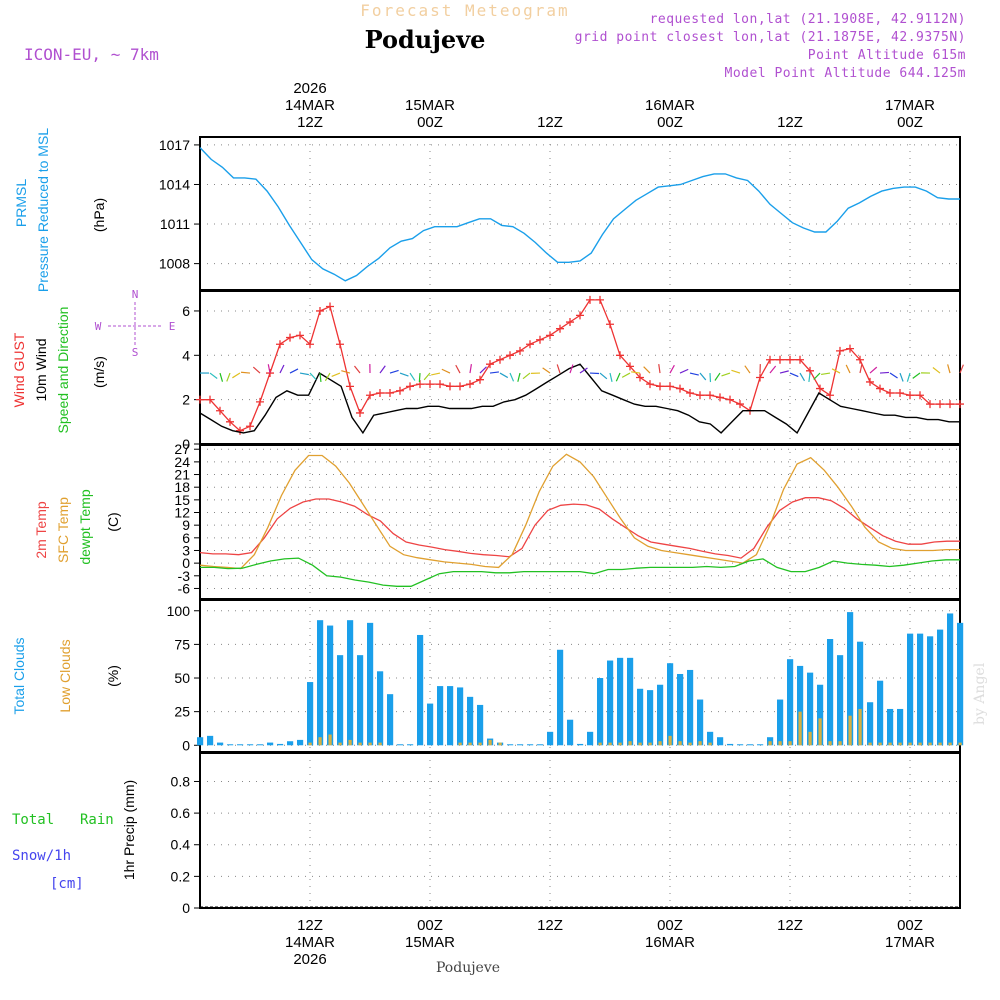 The width and height of the screenshot is (1000, 1000). Describe the element at coordinates (464, 10) in the screenshot. I see `chart-title: Forecast Meteogram` at that location.